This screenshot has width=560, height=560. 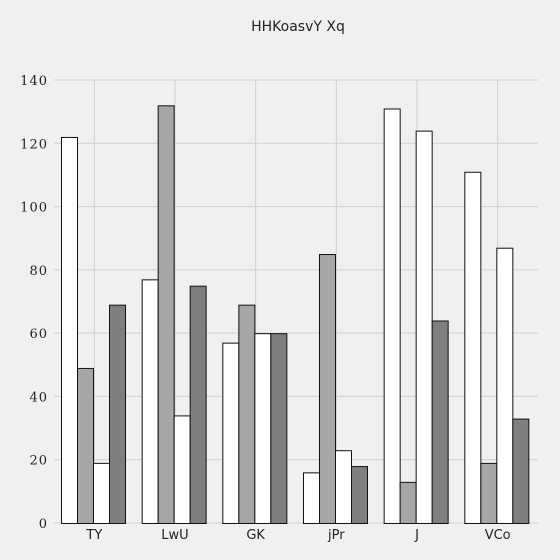 I want to click on y-tick-label: 140, so click(x=34, y=81).